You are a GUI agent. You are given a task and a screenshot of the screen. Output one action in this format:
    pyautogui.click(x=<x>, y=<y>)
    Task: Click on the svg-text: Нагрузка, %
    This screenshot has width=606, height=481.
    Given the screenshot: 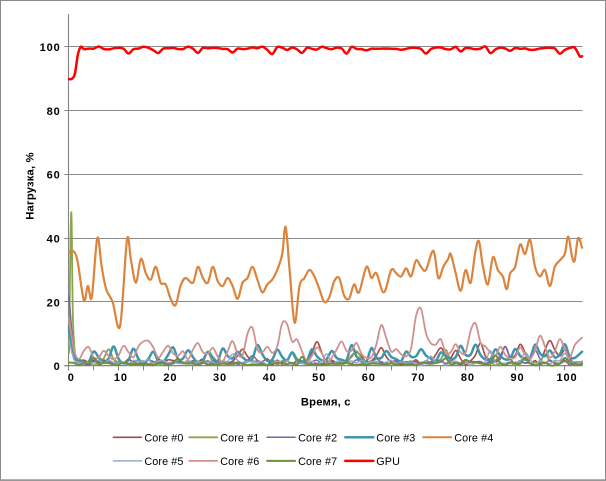 What is the action you would take?
    pyautogui.click(x=30, y=185)
    